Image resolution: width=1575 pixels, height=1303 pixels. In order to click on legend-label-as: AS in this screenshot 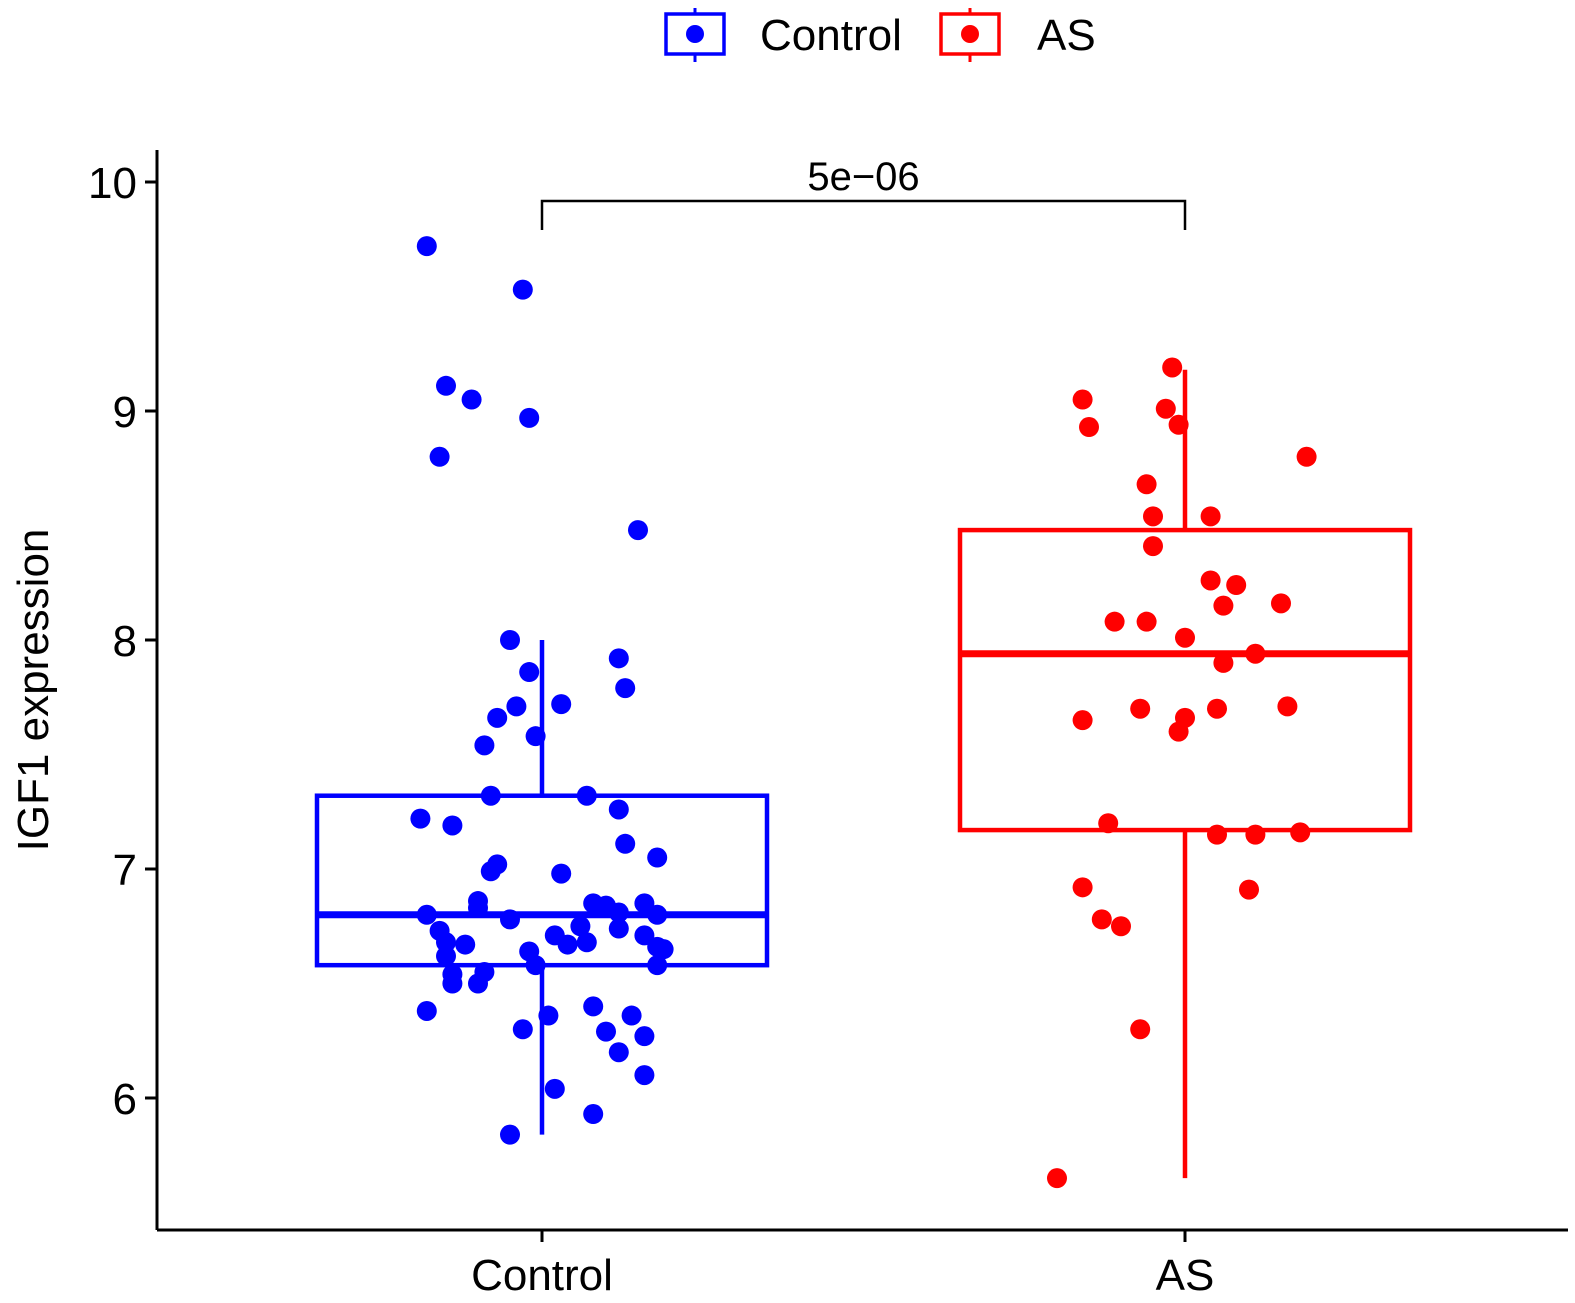, I will do `click(1066, 35)`.